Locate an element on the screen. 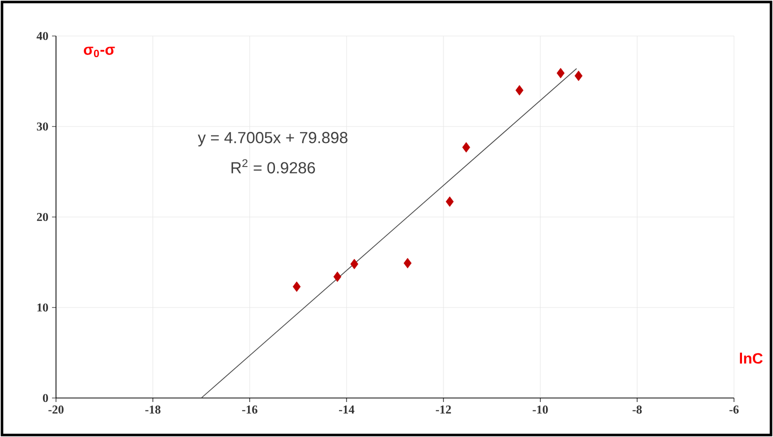 The image size is (773, 437). x-tick-label: -10 is located at coordinates (540, 410).